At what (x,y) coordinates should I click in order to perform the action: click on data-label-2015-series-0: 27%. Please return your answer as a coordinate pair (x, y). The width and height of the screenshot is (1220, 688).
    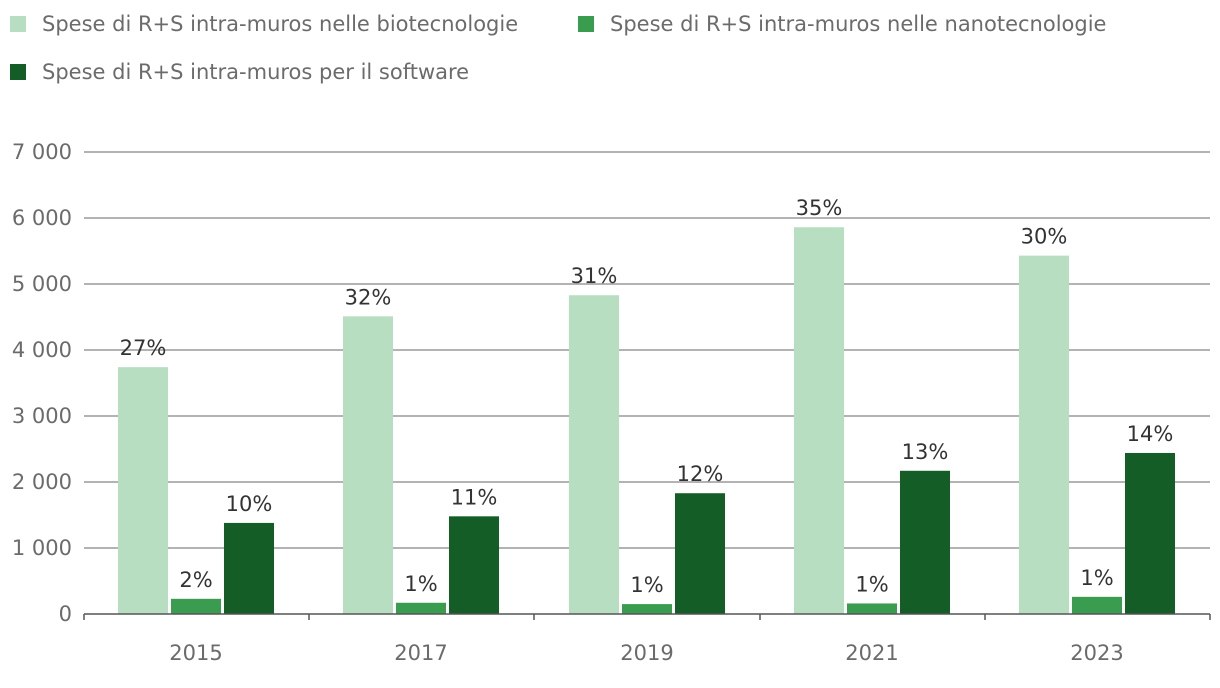
    Looking at the image, I should click on (143, 348).